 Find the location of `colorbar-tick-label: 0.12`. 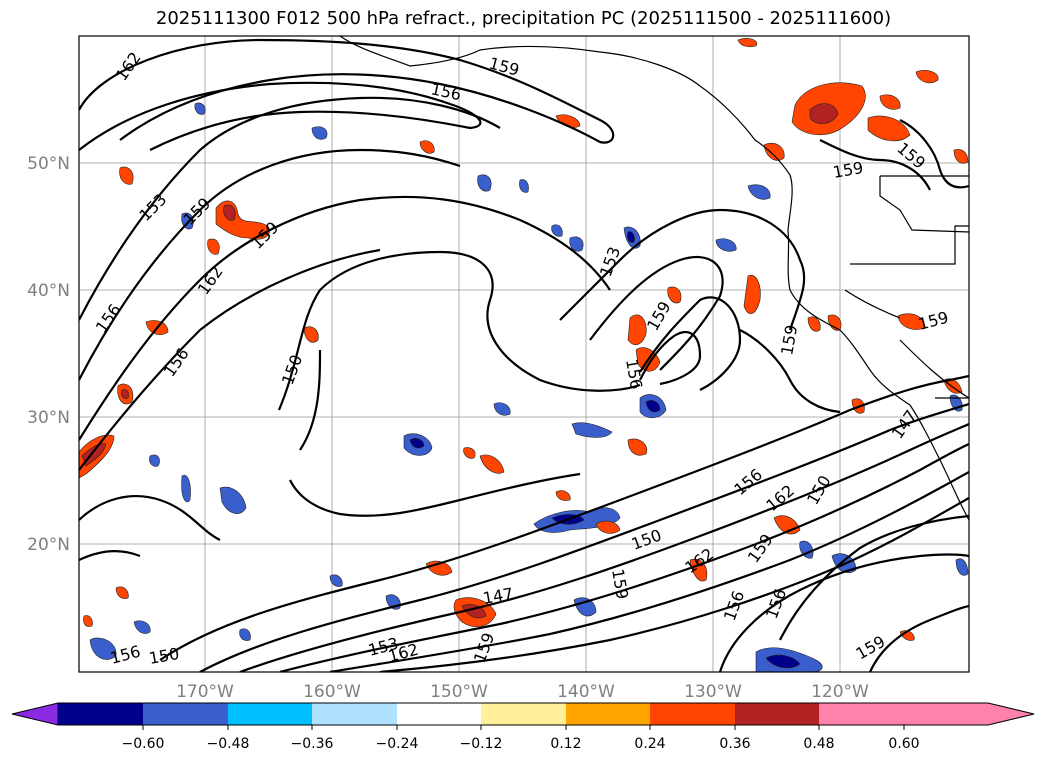

colorbar-tick-label: 0.12 is located at coordinates (565, 744).